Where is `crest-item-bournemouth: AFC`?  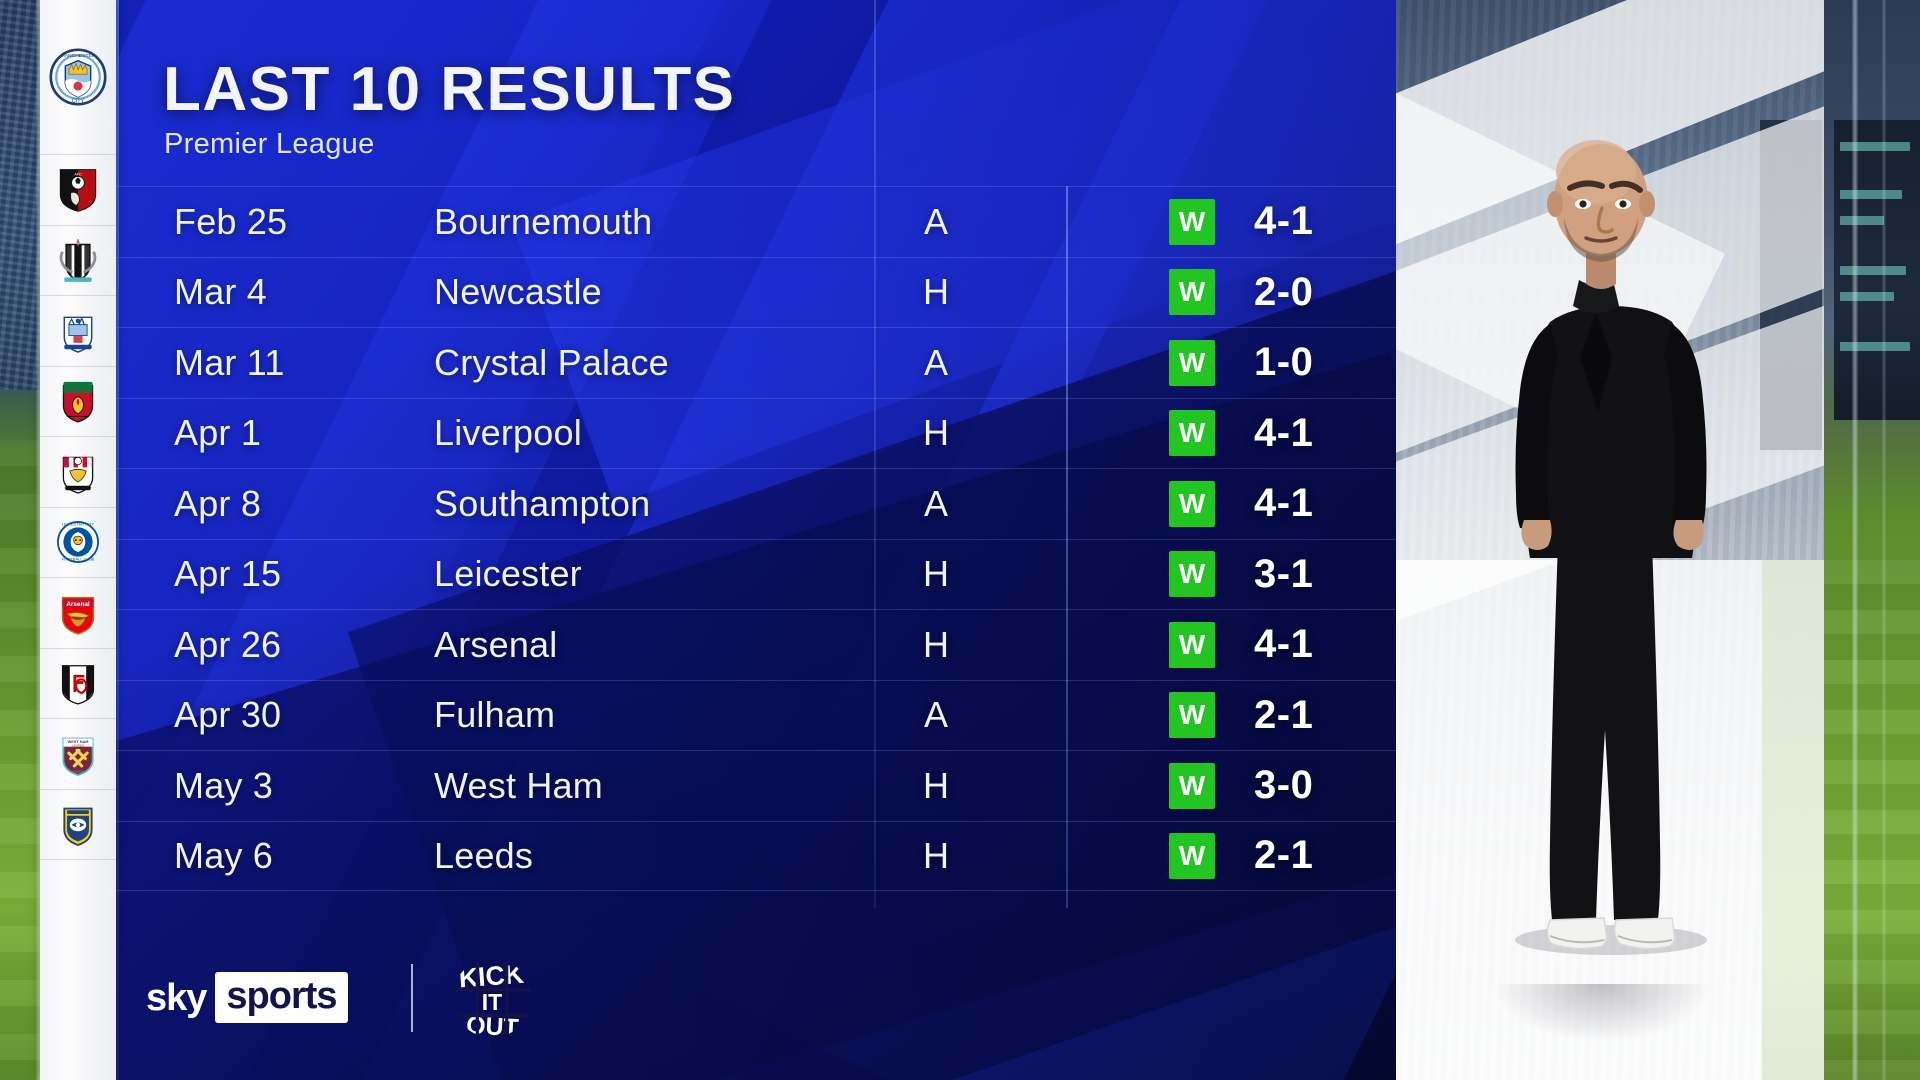 crest-item-bournemouth: AFC is located at coordinates (78, 190).